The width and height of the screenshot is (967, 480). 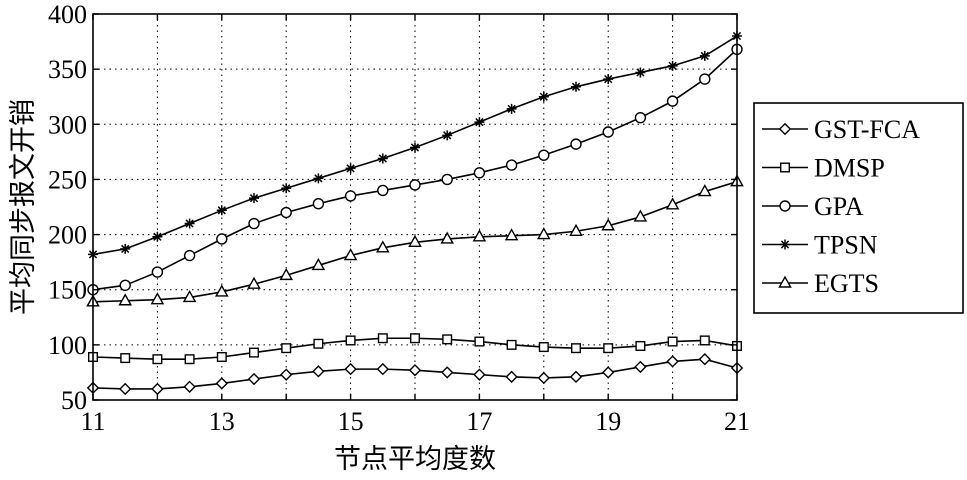 What do you see at coordinates (351, 421) in the screenshot?
I see `x-tick-label: 15` at bounding box center [351, 421].